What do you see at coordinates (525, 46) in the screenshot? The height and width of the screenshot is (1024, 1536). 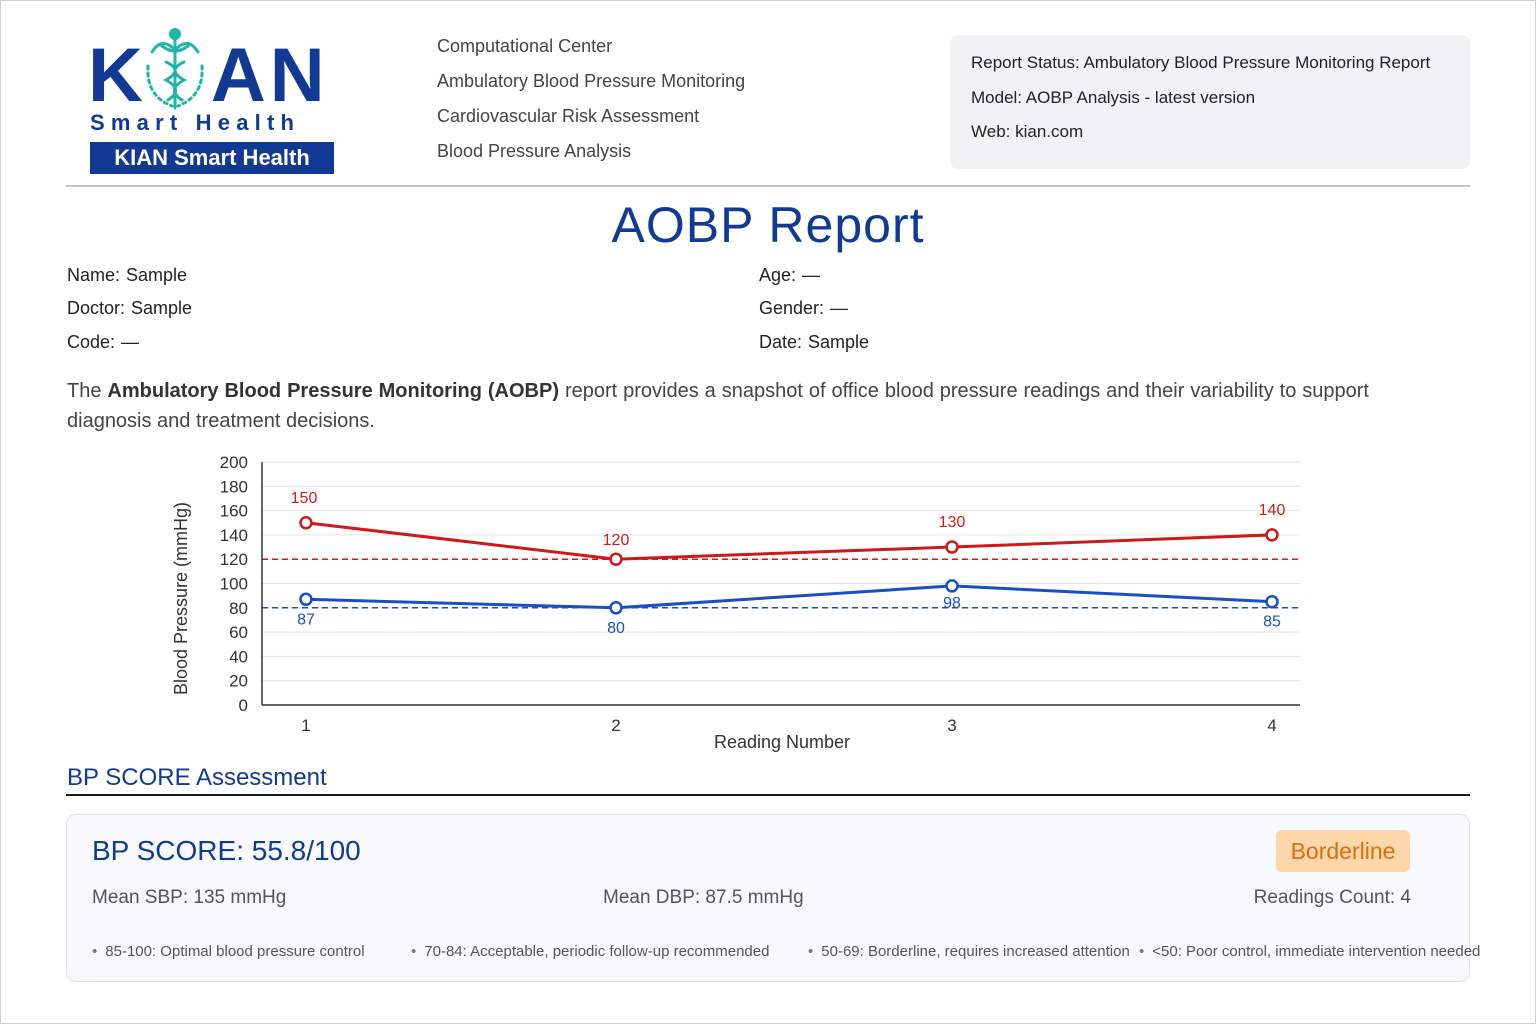 I see `service-item: Computational Center` at bounding box center [525, 46].